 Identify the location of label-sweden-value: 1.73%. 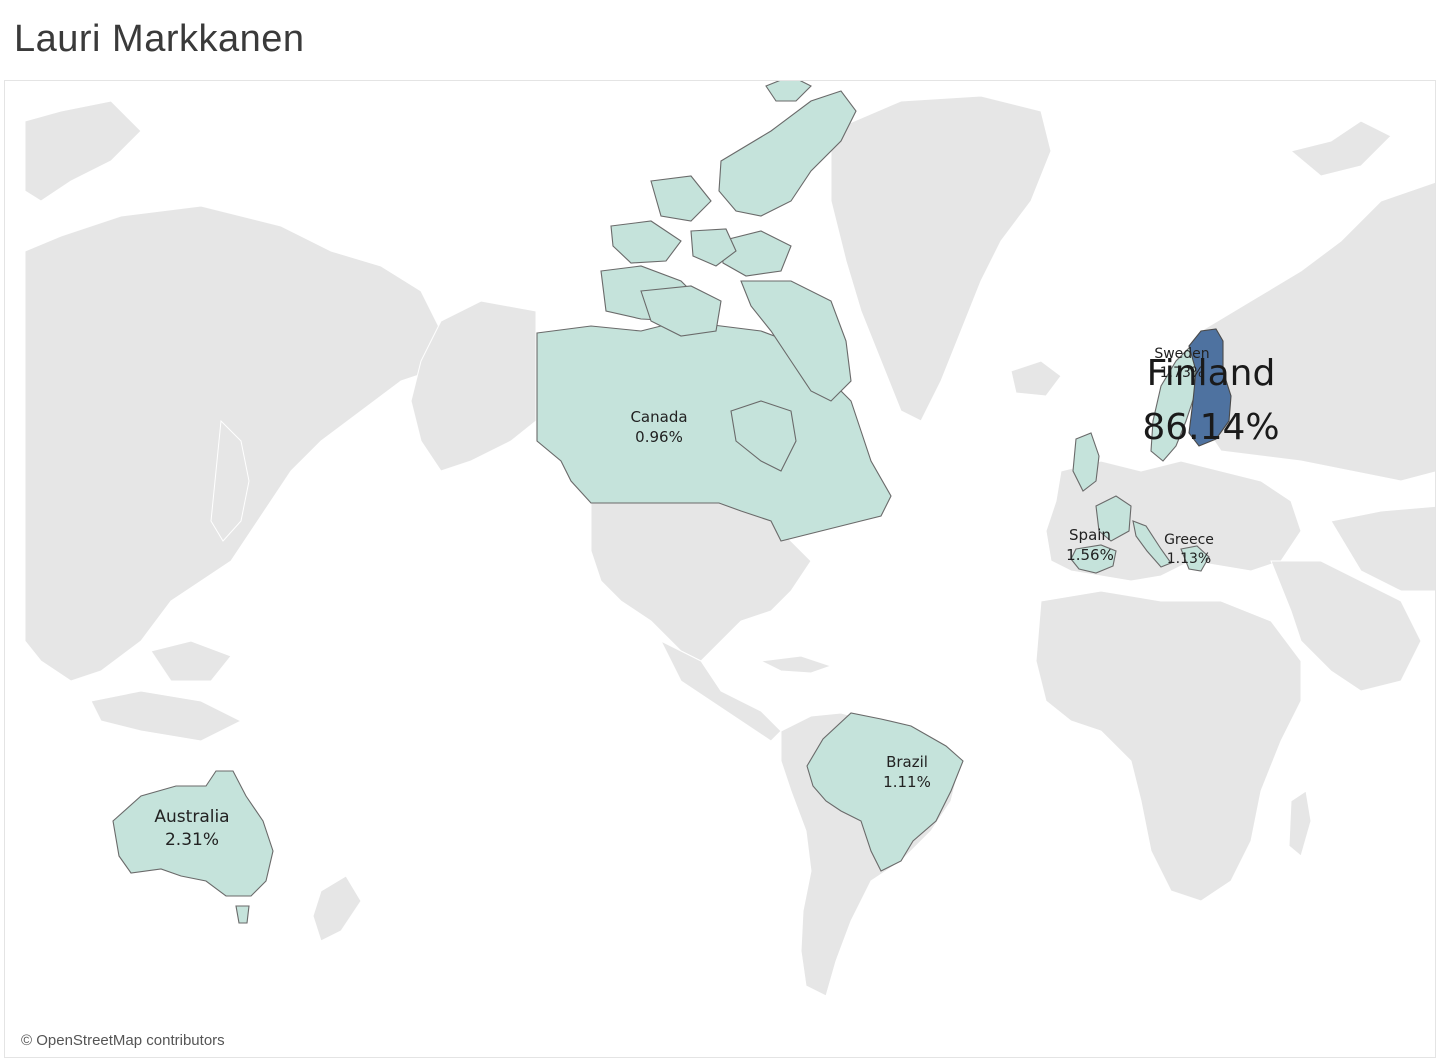
(1182, 372).